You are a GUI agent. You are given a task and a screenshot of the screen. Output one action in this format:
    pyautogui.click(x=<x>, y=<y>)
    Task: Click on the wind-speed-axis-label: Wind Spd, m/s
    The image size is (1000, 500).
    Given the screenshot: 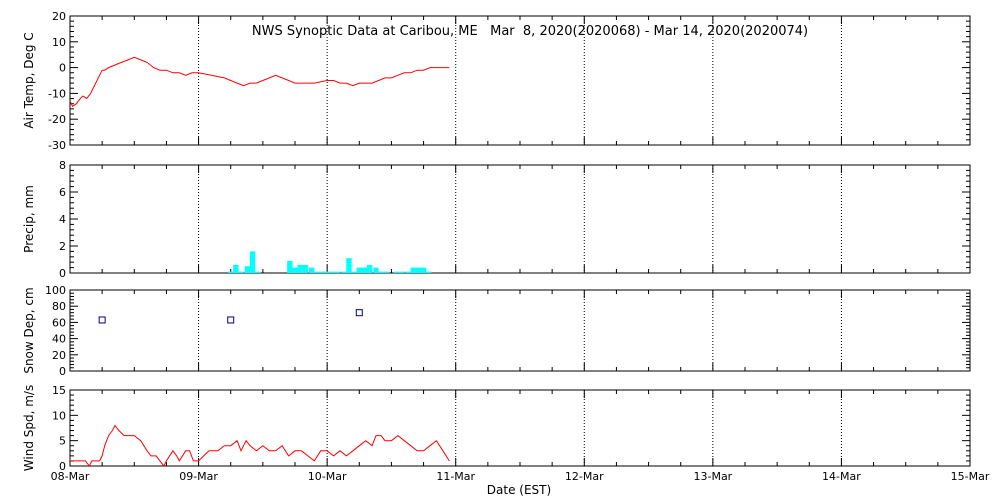 What is the action you would take?
    pyautogui.click(x=29, y=428)
    